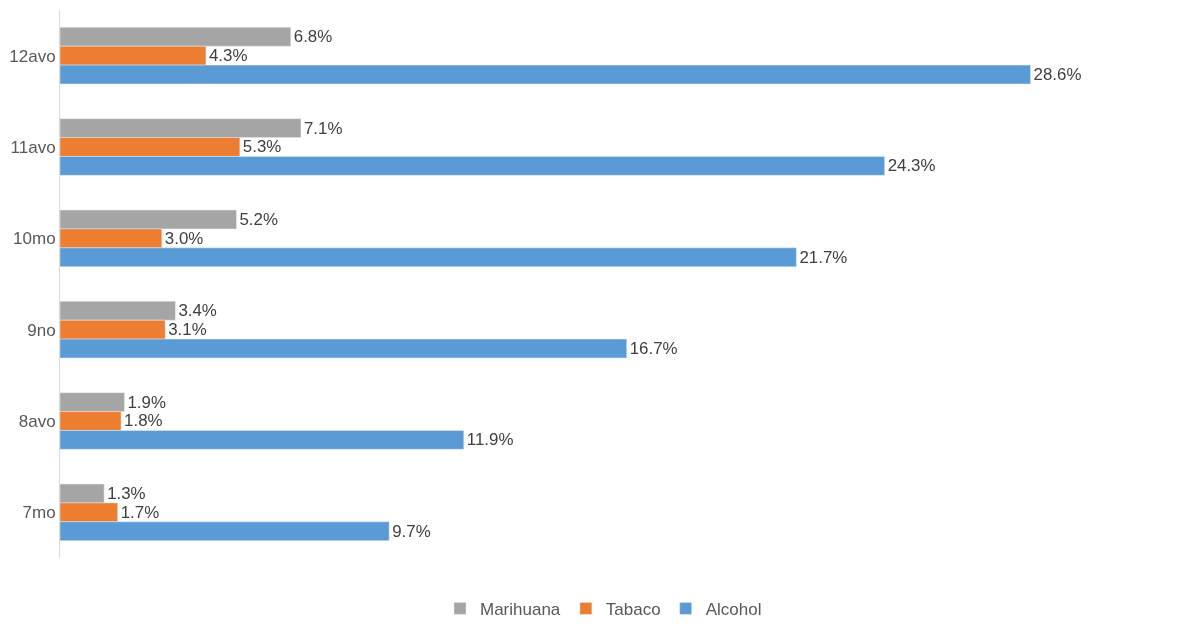 The height and width of the screenshot is (637, 1187). I want to click on y-tick-label: 10mo, so click(34, 239).